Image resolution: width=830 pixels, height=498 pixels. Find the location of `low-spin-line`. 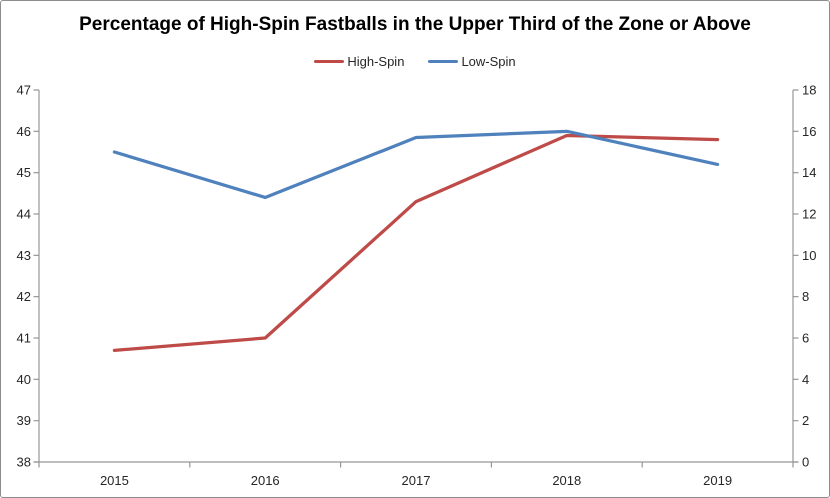

low-spin-line is located at coordinates (416, 164).